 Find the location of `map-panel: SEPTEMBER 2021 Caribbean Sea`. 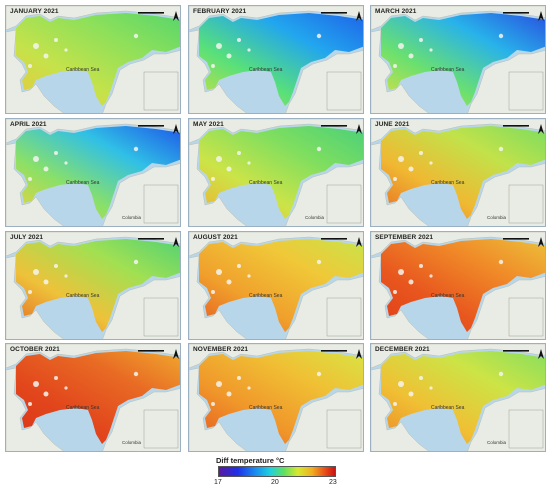

map-panel: SEPTEMBER 2021 Caribbean Sea is located at coordinates (458, 285).